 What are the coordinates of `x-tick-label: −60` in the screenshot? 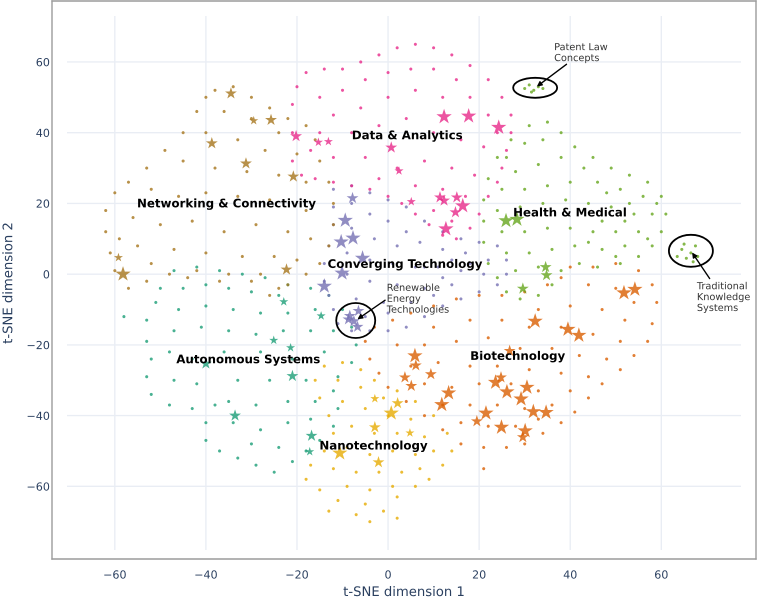 It's located at (115, 574).